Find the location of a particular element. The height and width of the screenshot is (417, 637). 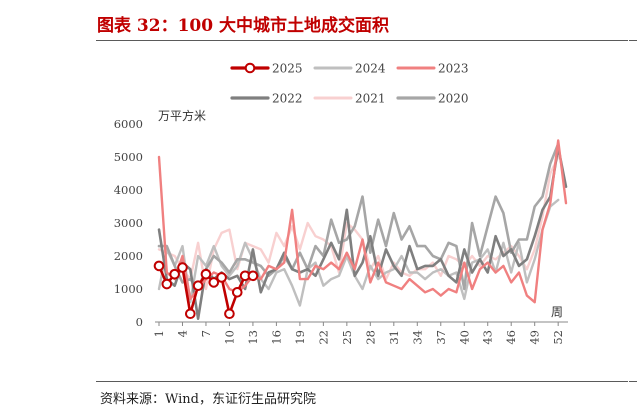

y-axis-ticks: 0 1000 2000 3000 4000 5000 6000 is located at coordinates (128, 223).